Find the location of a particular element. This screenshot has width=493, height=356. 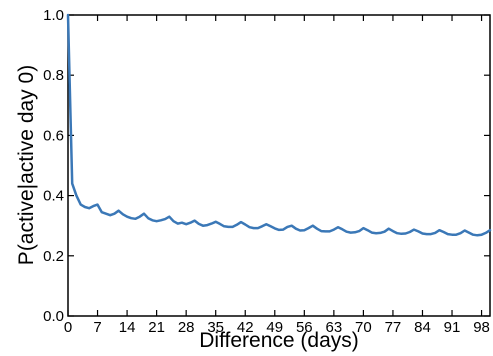

x-tick-label: 63 is located at coordinates (334, 327).